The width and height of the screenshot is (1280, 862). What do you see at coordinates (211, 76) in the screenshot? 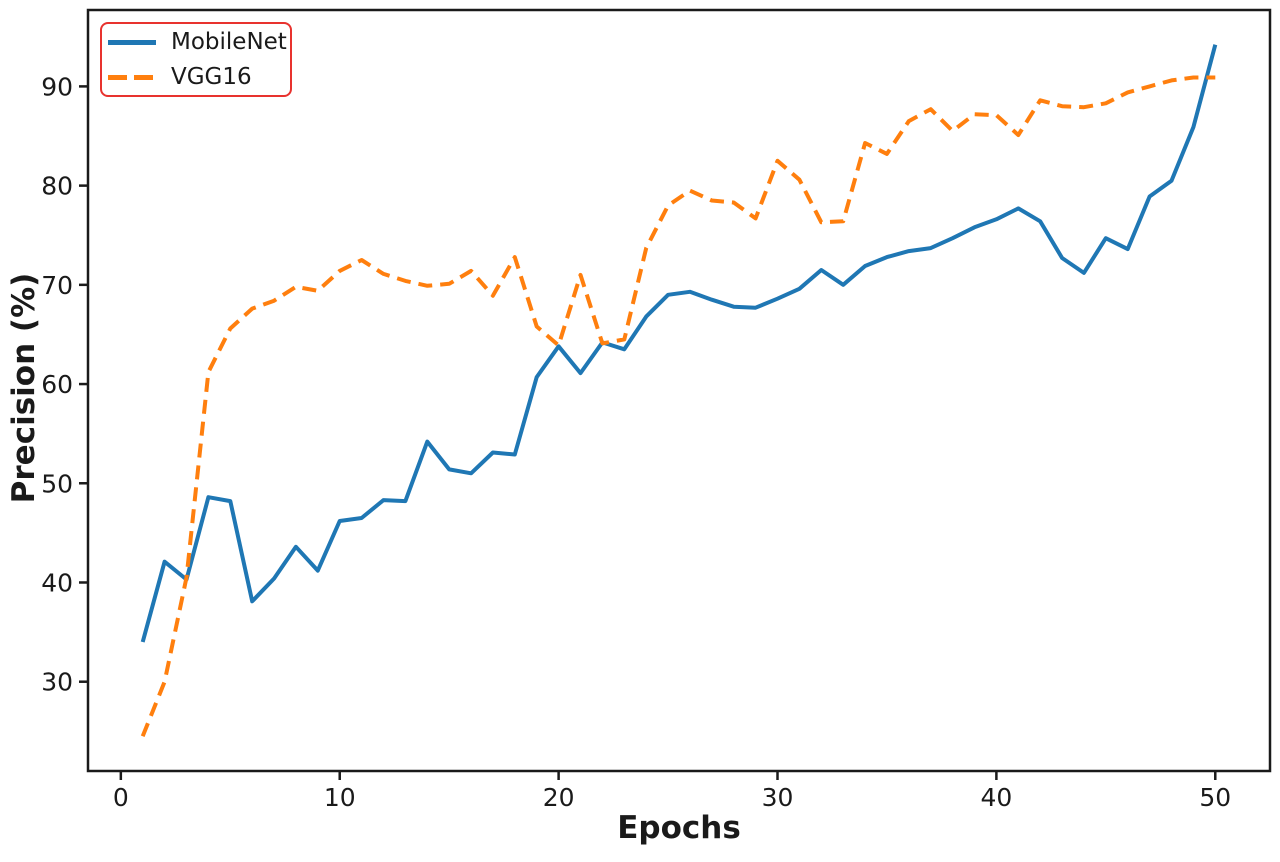
I see `legend-label-vgg16: VGG16` at bounding box center [211, 76].